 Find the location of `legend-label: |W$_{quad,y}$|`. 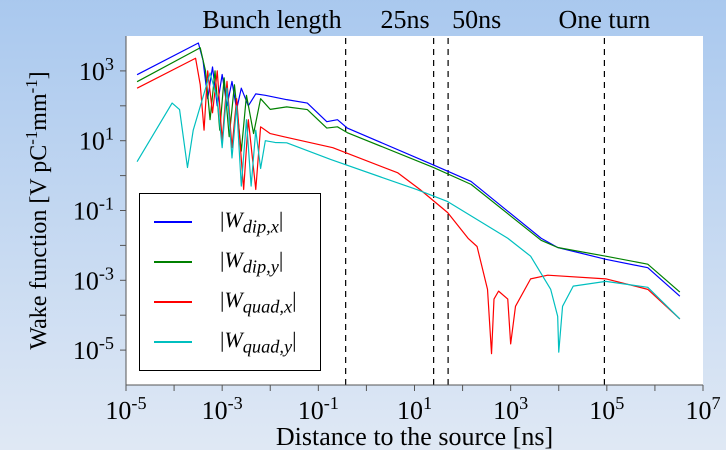

legend-label: |W$_{quad,y}$| is located at coordinates (258, 342).